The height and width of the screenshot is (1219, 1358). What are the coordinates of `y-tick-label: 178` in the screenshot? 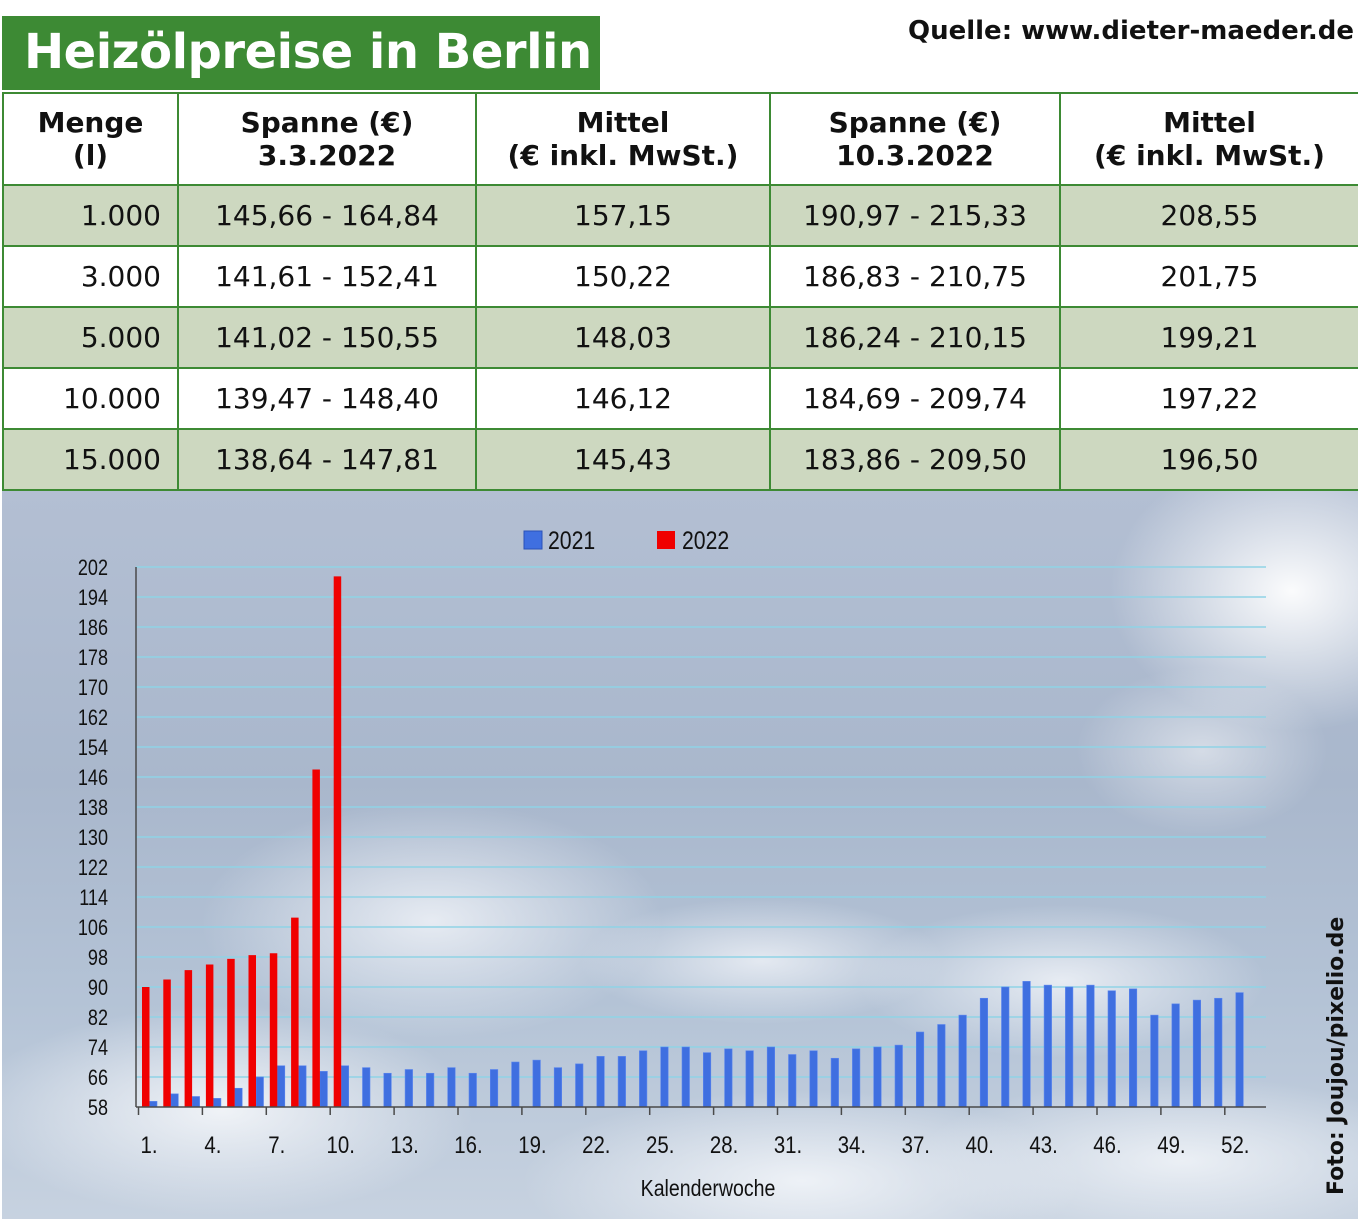 It's located at (93, 658).